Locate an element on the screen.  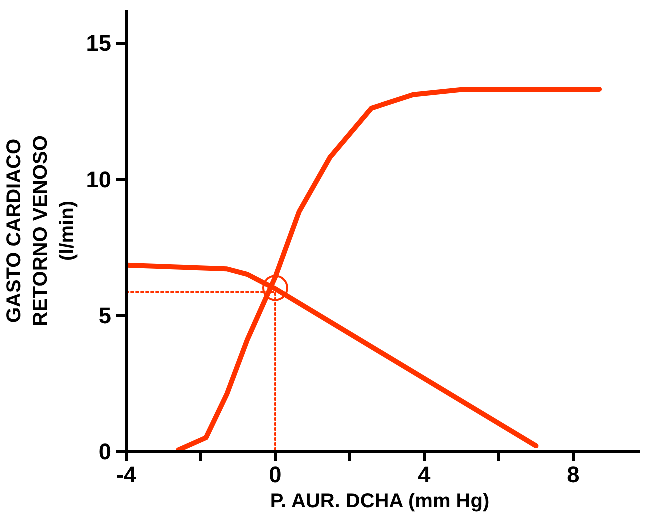
y-tick-label: 5 is located at coordinates (105, 315).